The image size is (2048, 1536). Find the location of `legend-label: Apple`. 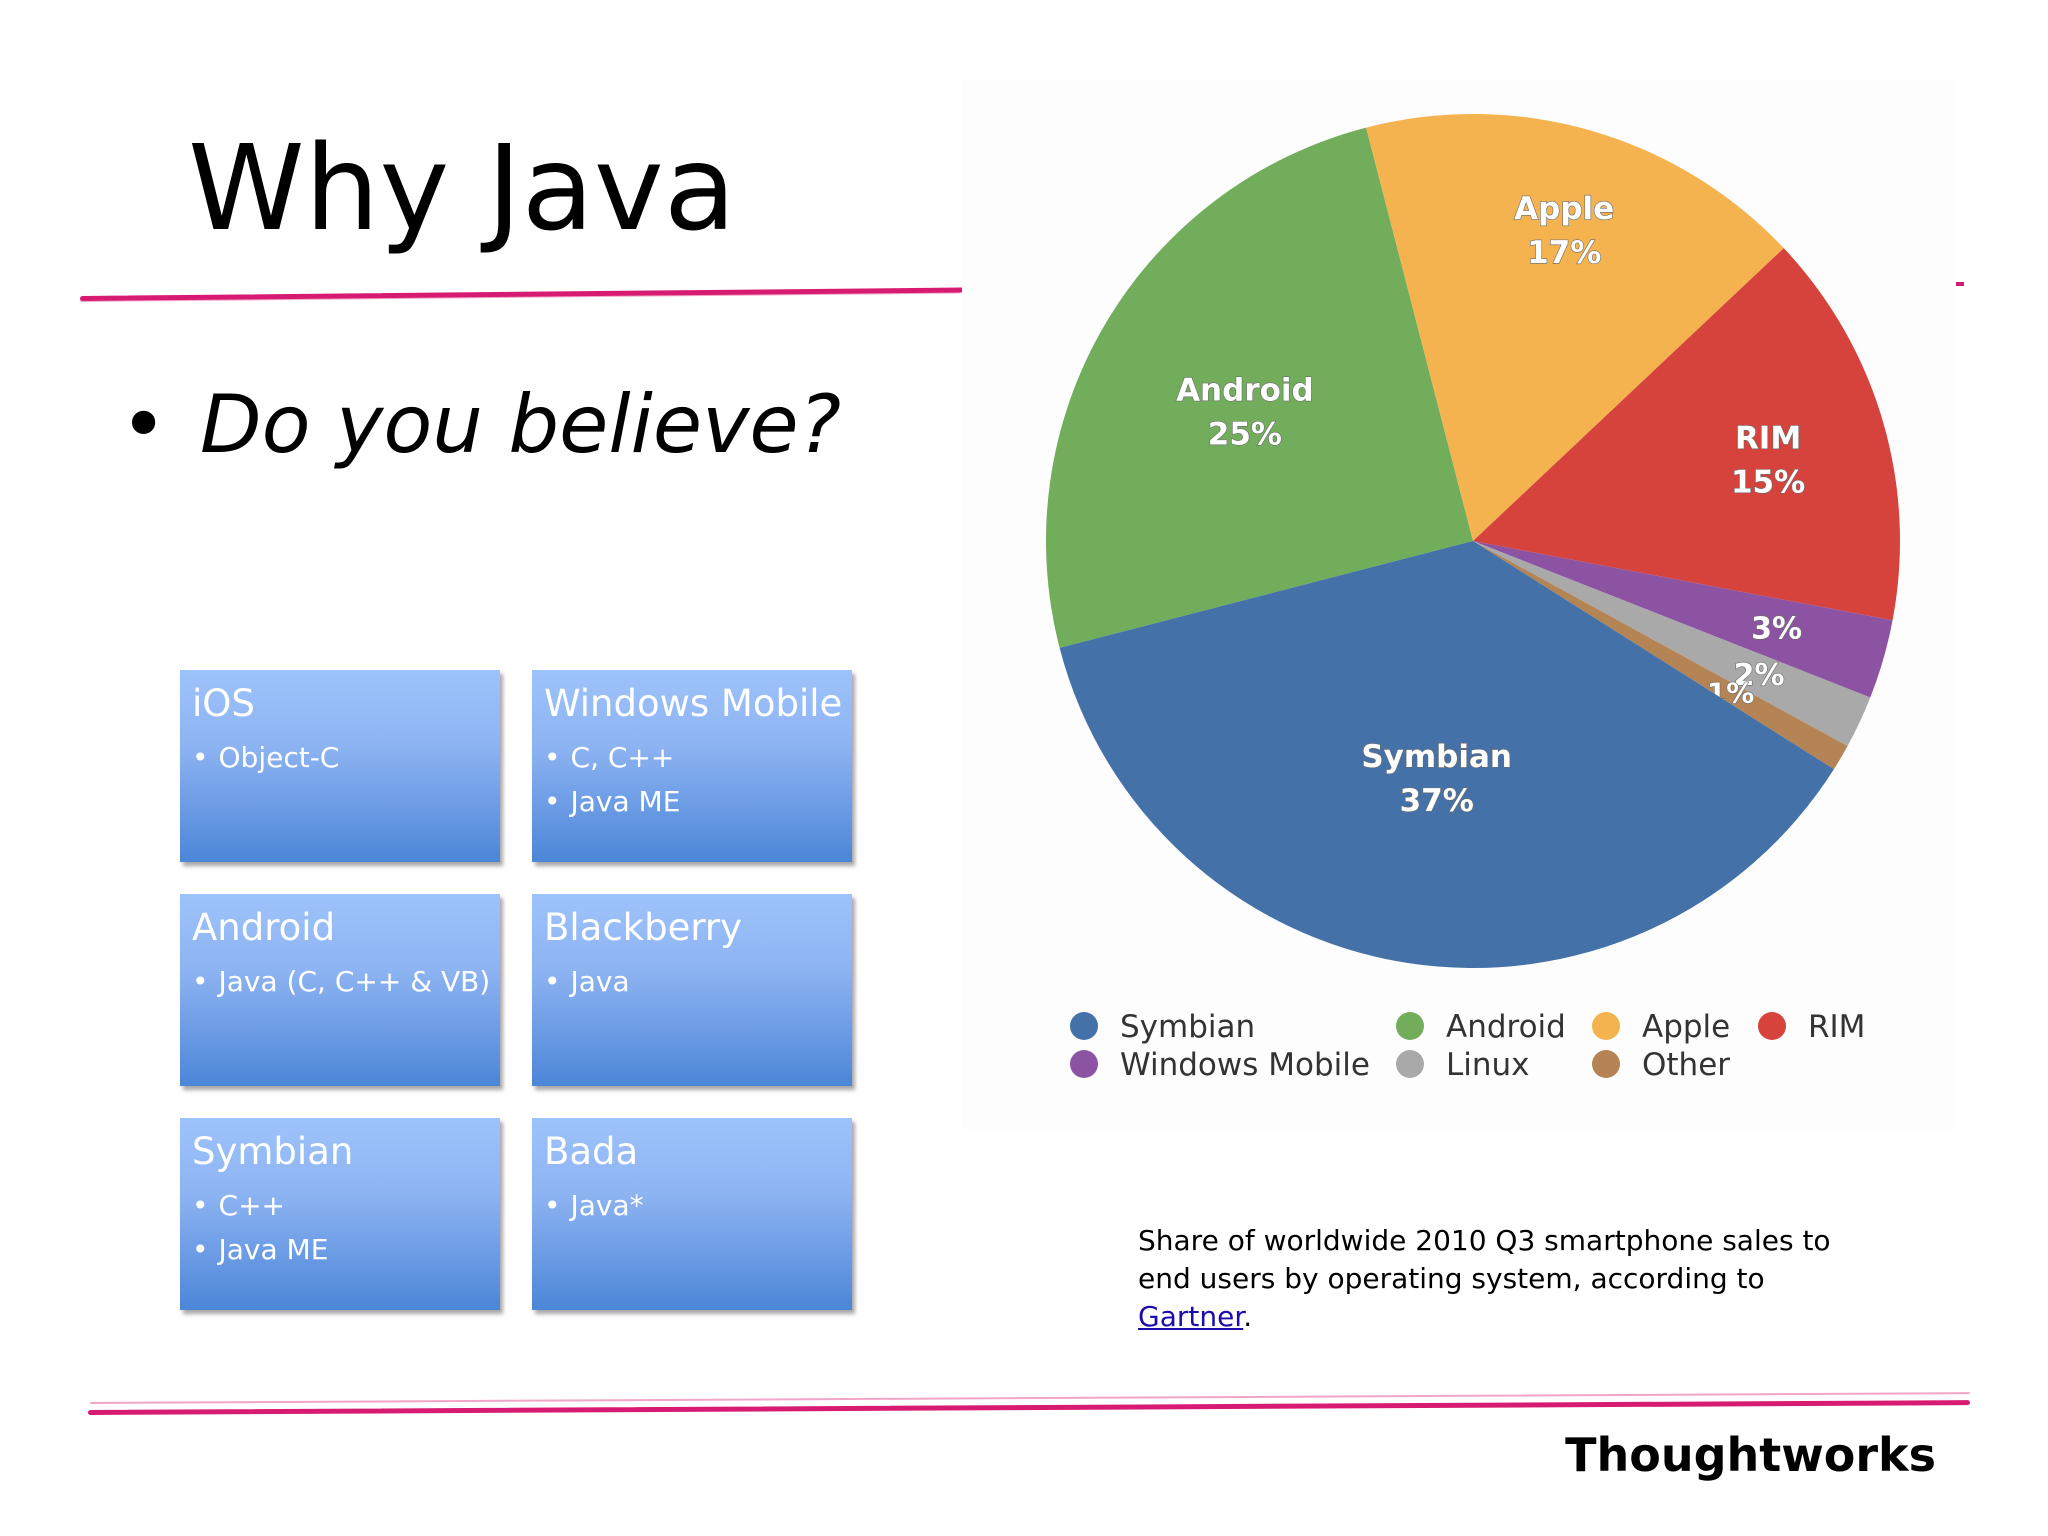

legend-label: Apple is located at coordinates (1686, 1027).